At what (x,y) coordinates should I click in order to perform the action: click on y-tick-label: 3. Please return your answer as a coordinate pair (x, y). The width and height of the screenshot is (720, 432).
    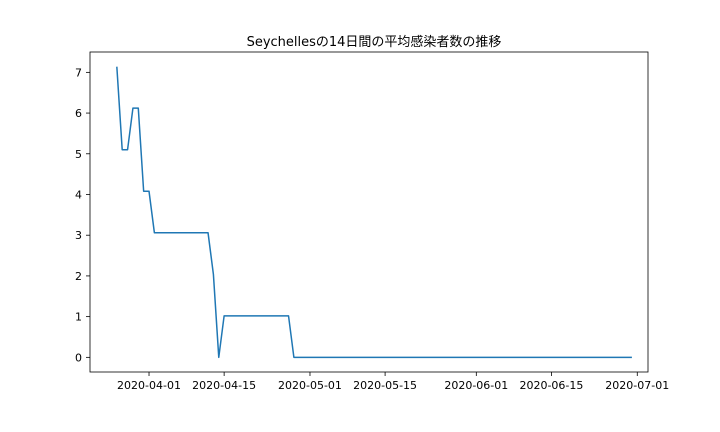
    Looking at the image, I should click on (78, 235).